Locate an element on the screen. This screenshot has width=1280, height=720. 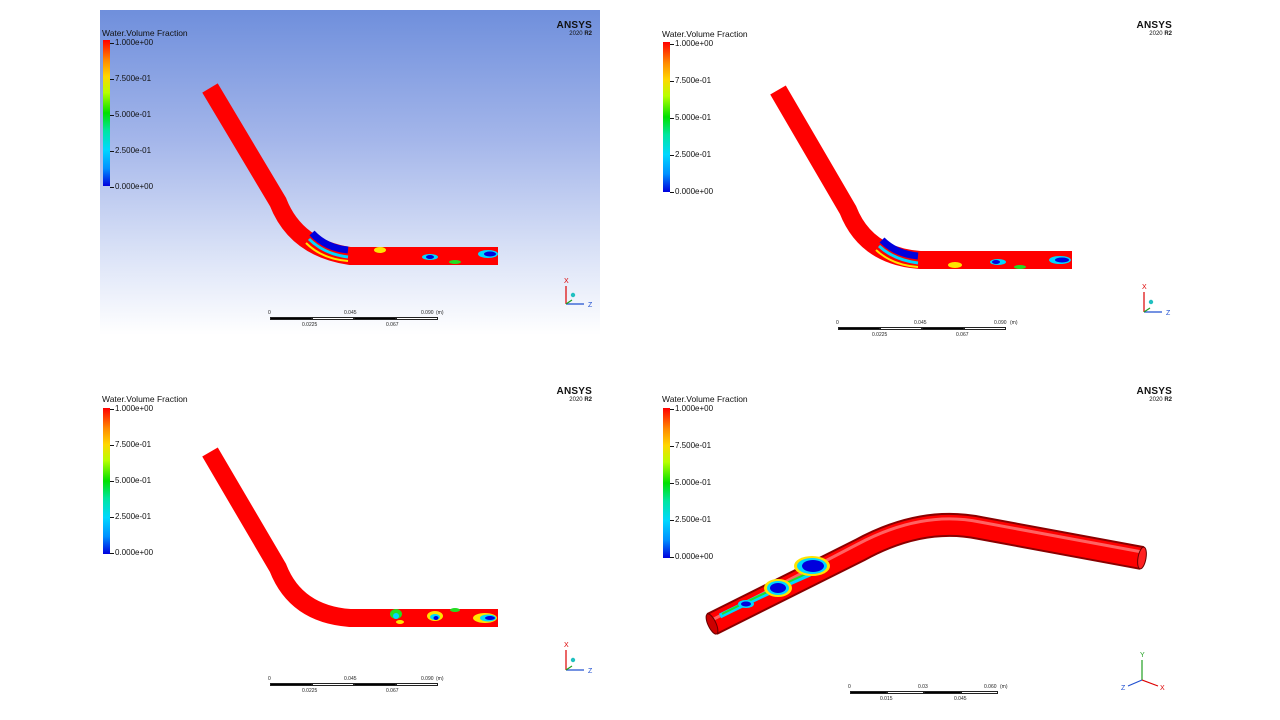
scale-label: 0.03 is located at coordinates (923, 687).